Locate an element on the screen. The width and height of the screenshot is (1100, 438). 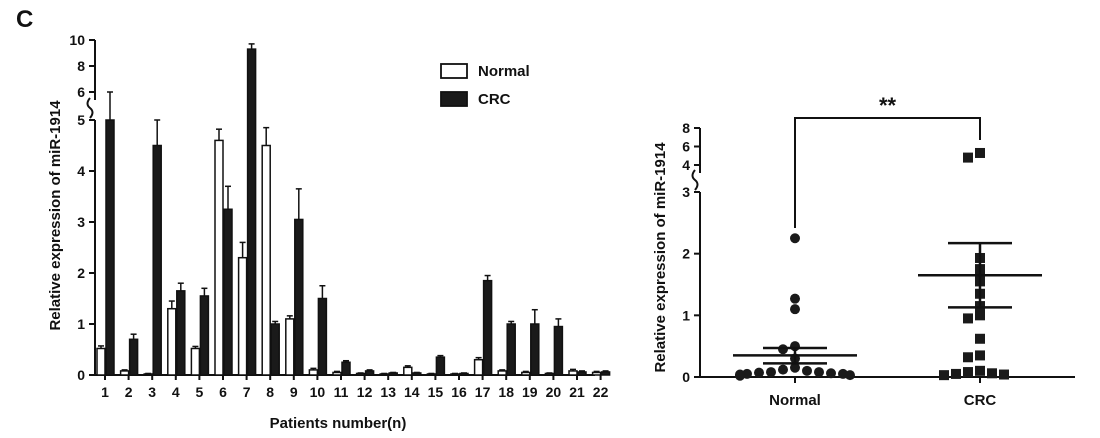
y-tick-label: 6 is located at coordinates (81, 92).